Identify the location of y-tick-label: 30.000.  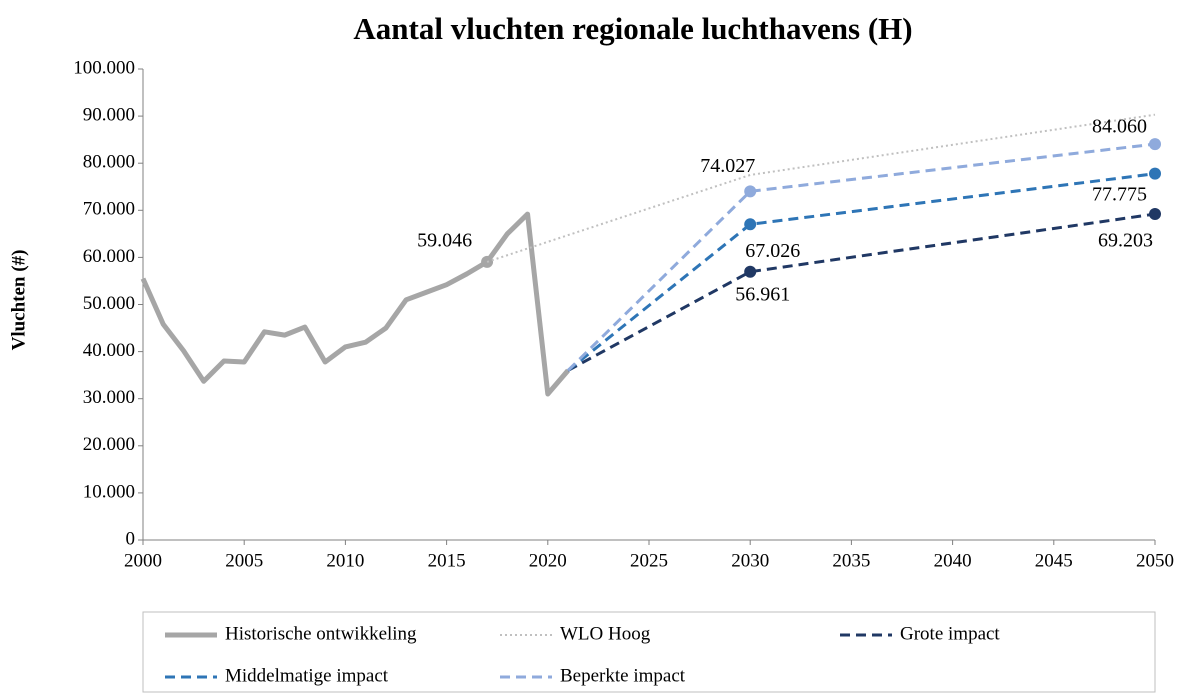
(109, 397).